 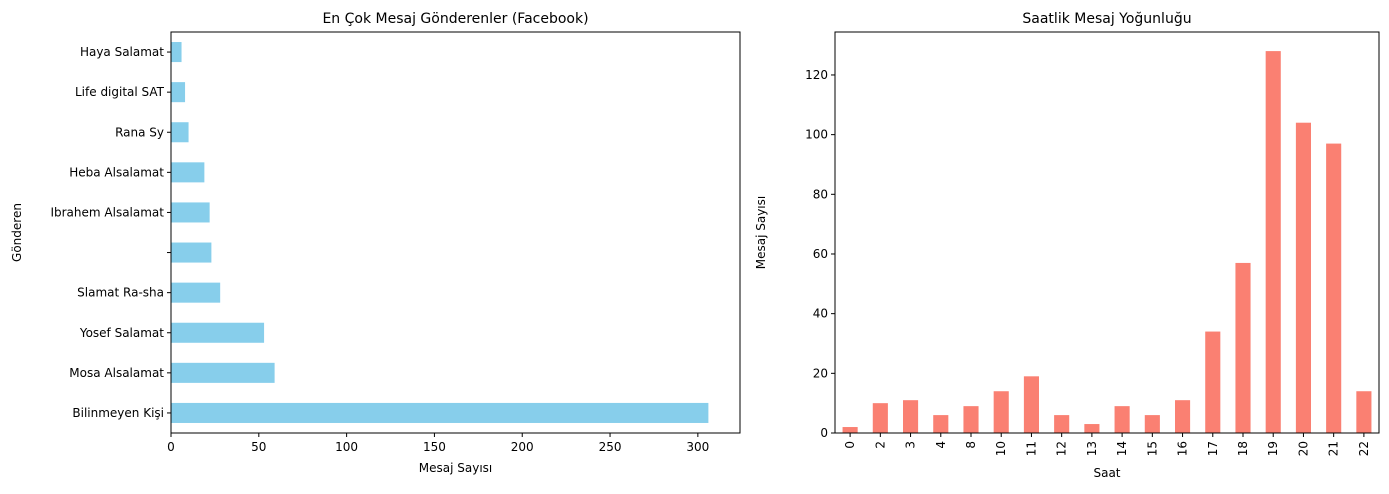 I want to click on y-tick-label: Mosa Alsalamat, so click(x=116, y=373).